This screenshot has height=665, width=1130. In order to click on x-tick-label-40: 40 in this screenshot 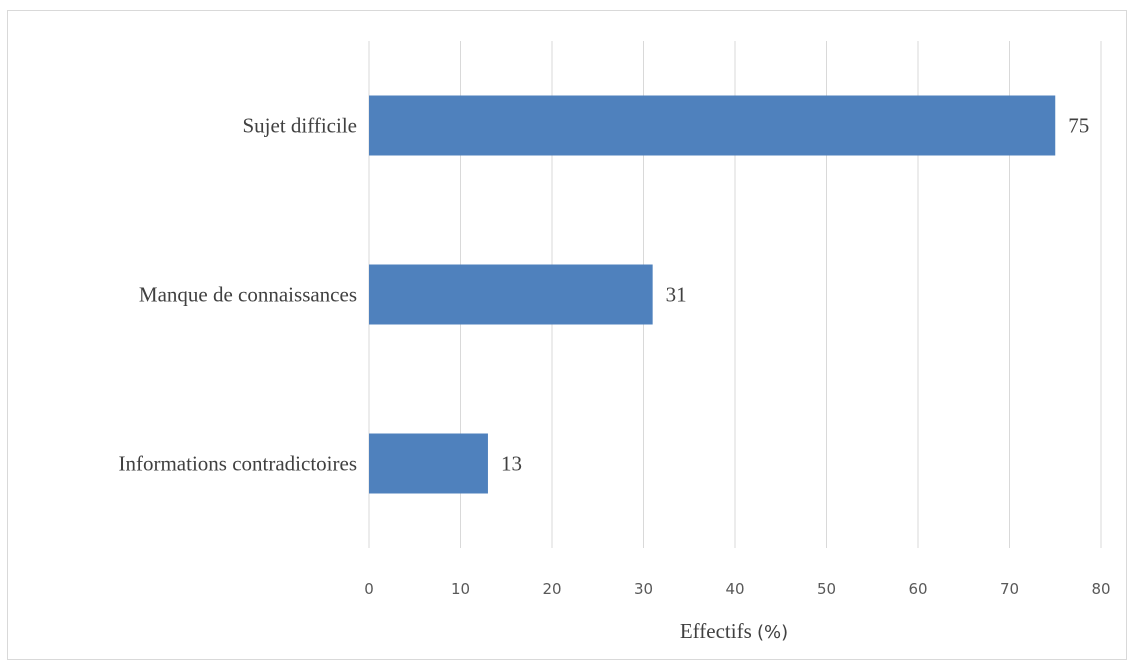, I will do `click(734, 589)`.